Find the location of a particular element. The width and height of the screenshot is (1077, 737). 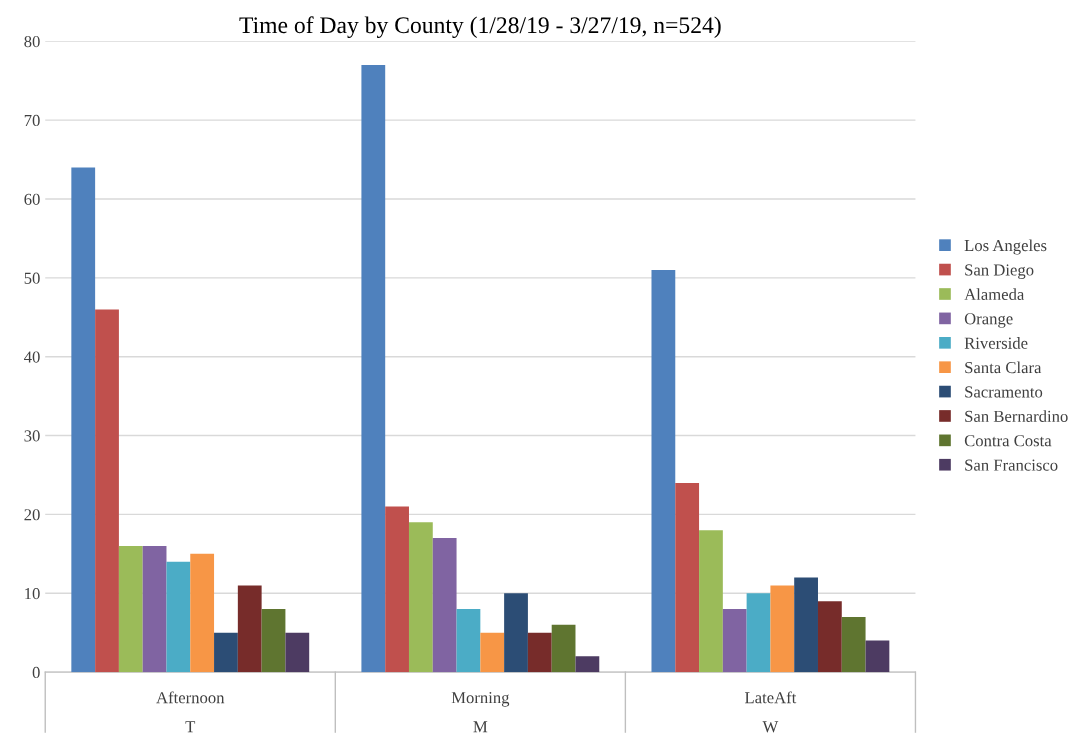

legend-label: Orange is located at coordinates (988, 320).